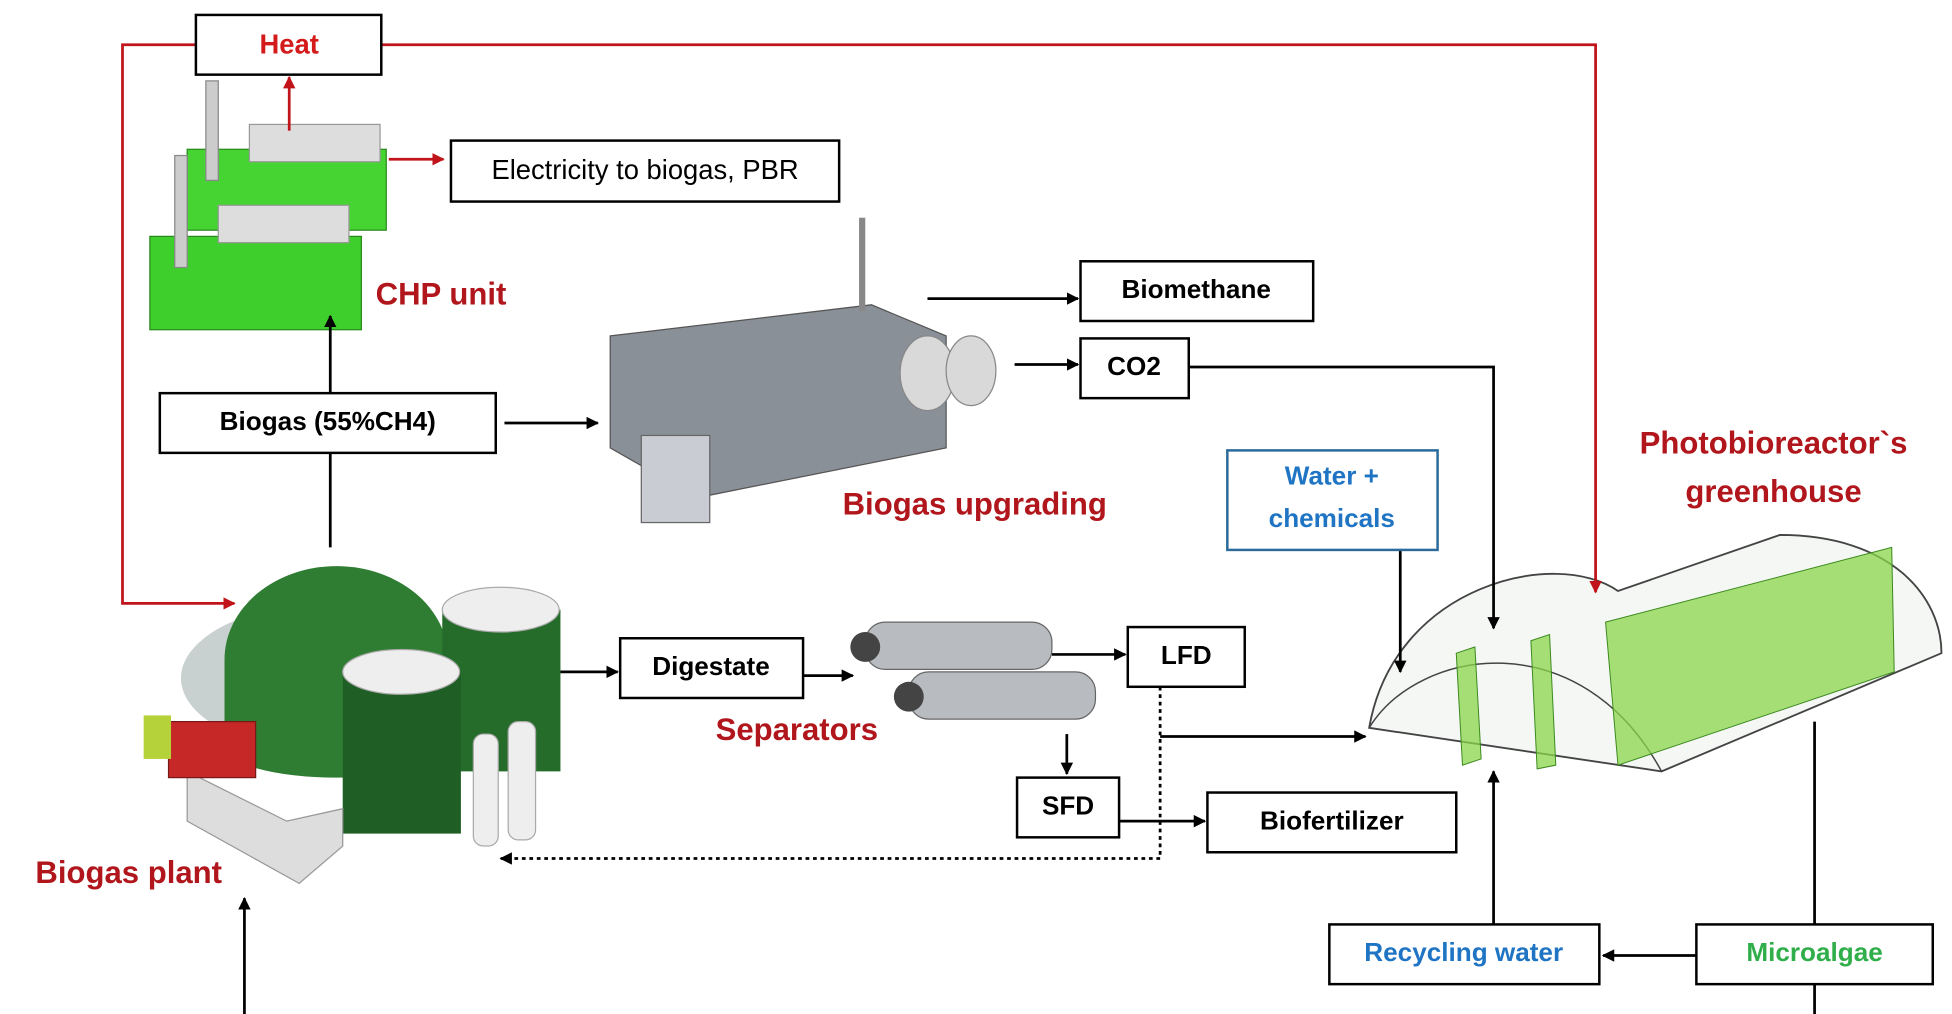 The height and width of the screenshot is (1014, 1952). I want to click on digestate-label: Digestate, so click(711, 666).